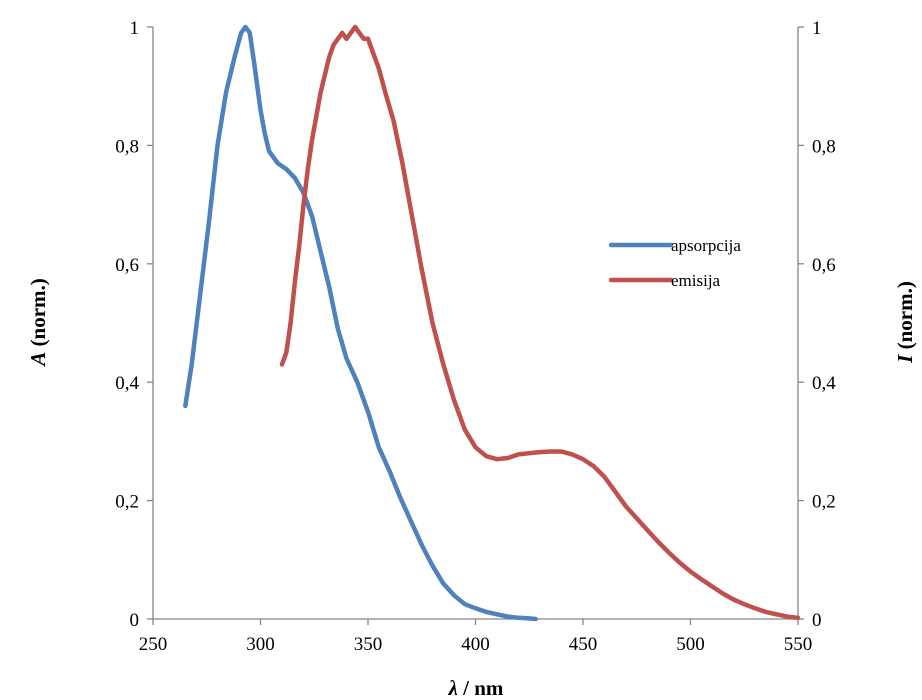  Describe the element at coordinates (583, 644) in the screenshot. I see `x-tick-label-450: 450` at that location.